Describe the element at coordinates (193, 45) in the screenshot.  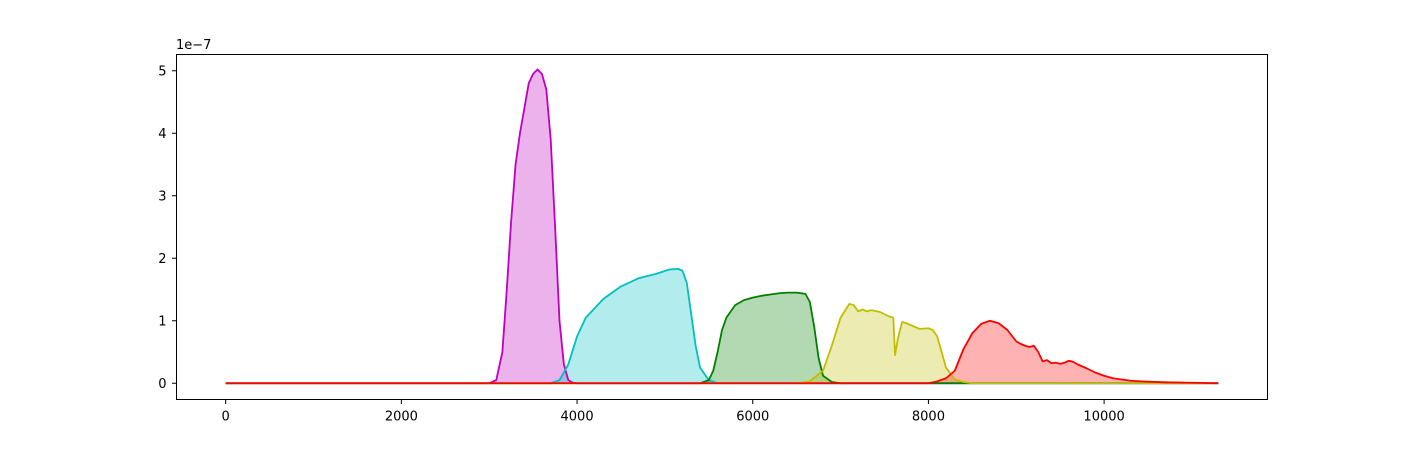
I see `y-offset-label: 1e−7` at that location.